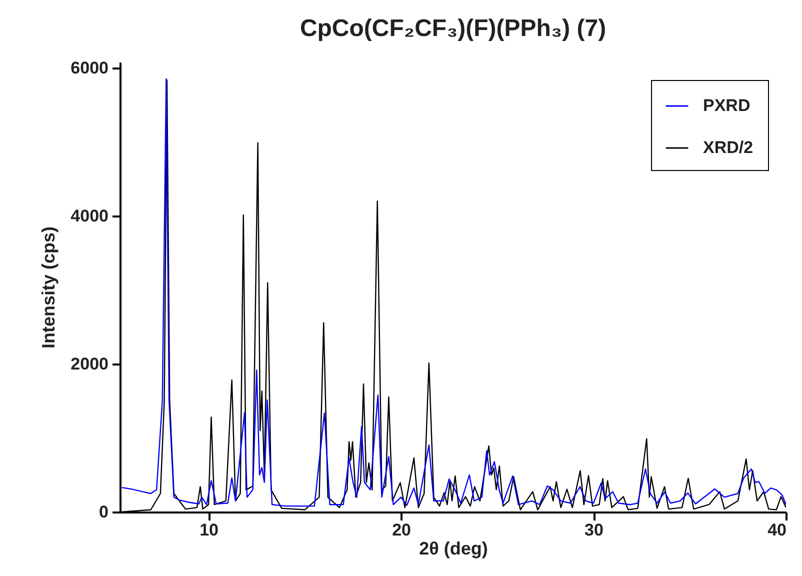  Describe the element at coordinates (453, 548) in the screenshot. I see `x-axis-title: 2θ (deg)` at that location.